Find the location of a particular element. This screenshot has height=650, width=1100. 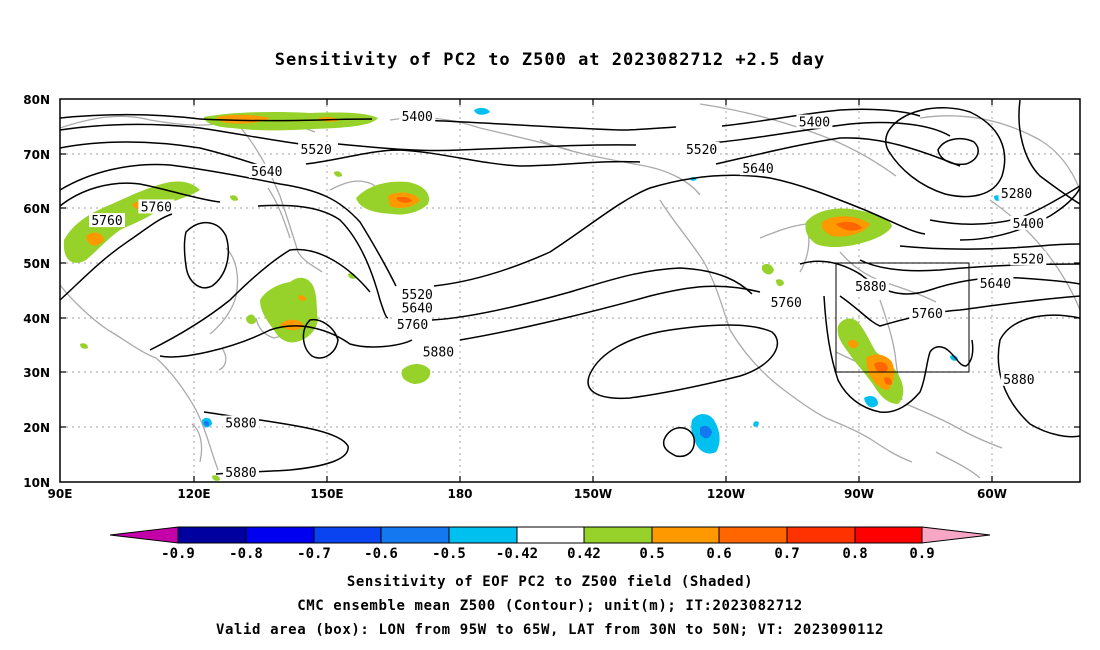

colorbar-over-triangle is located at coordinates (956, 535).